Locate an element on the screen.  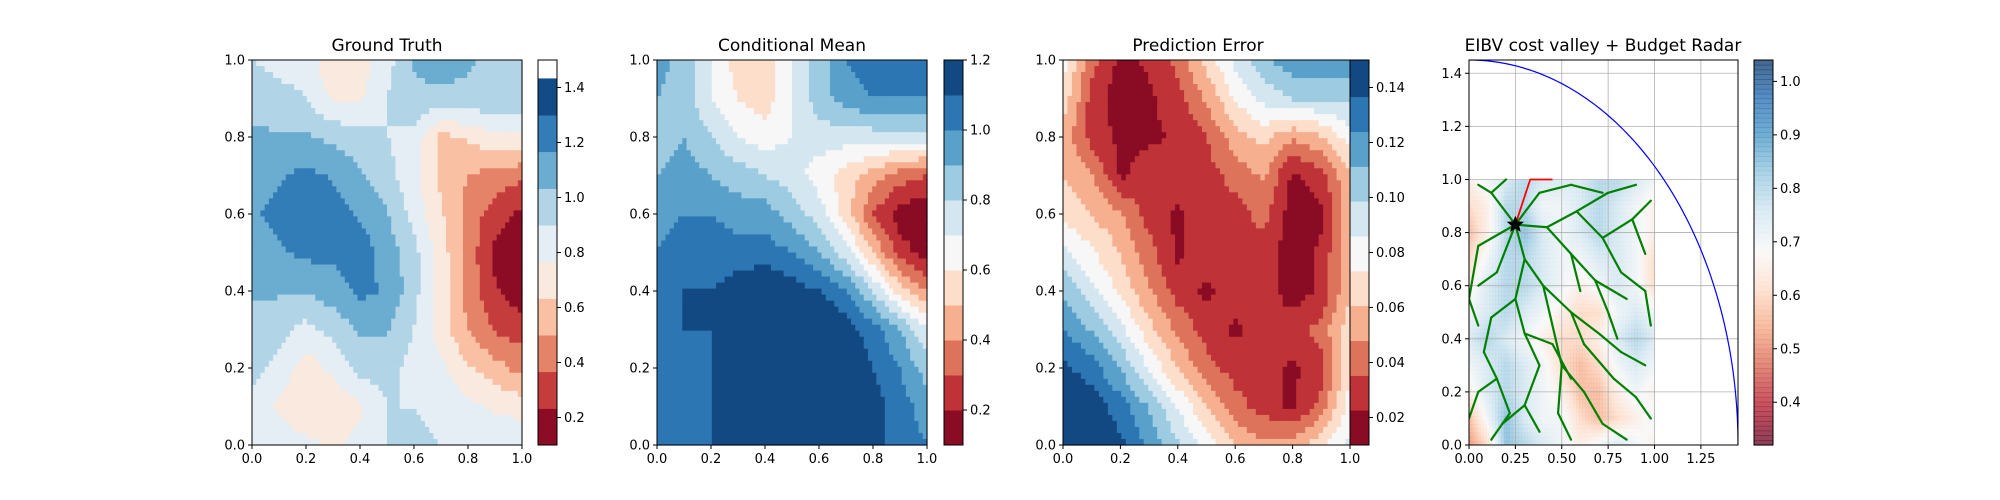
x-tick-label: 0.0 is located at coordinates (252, 459).